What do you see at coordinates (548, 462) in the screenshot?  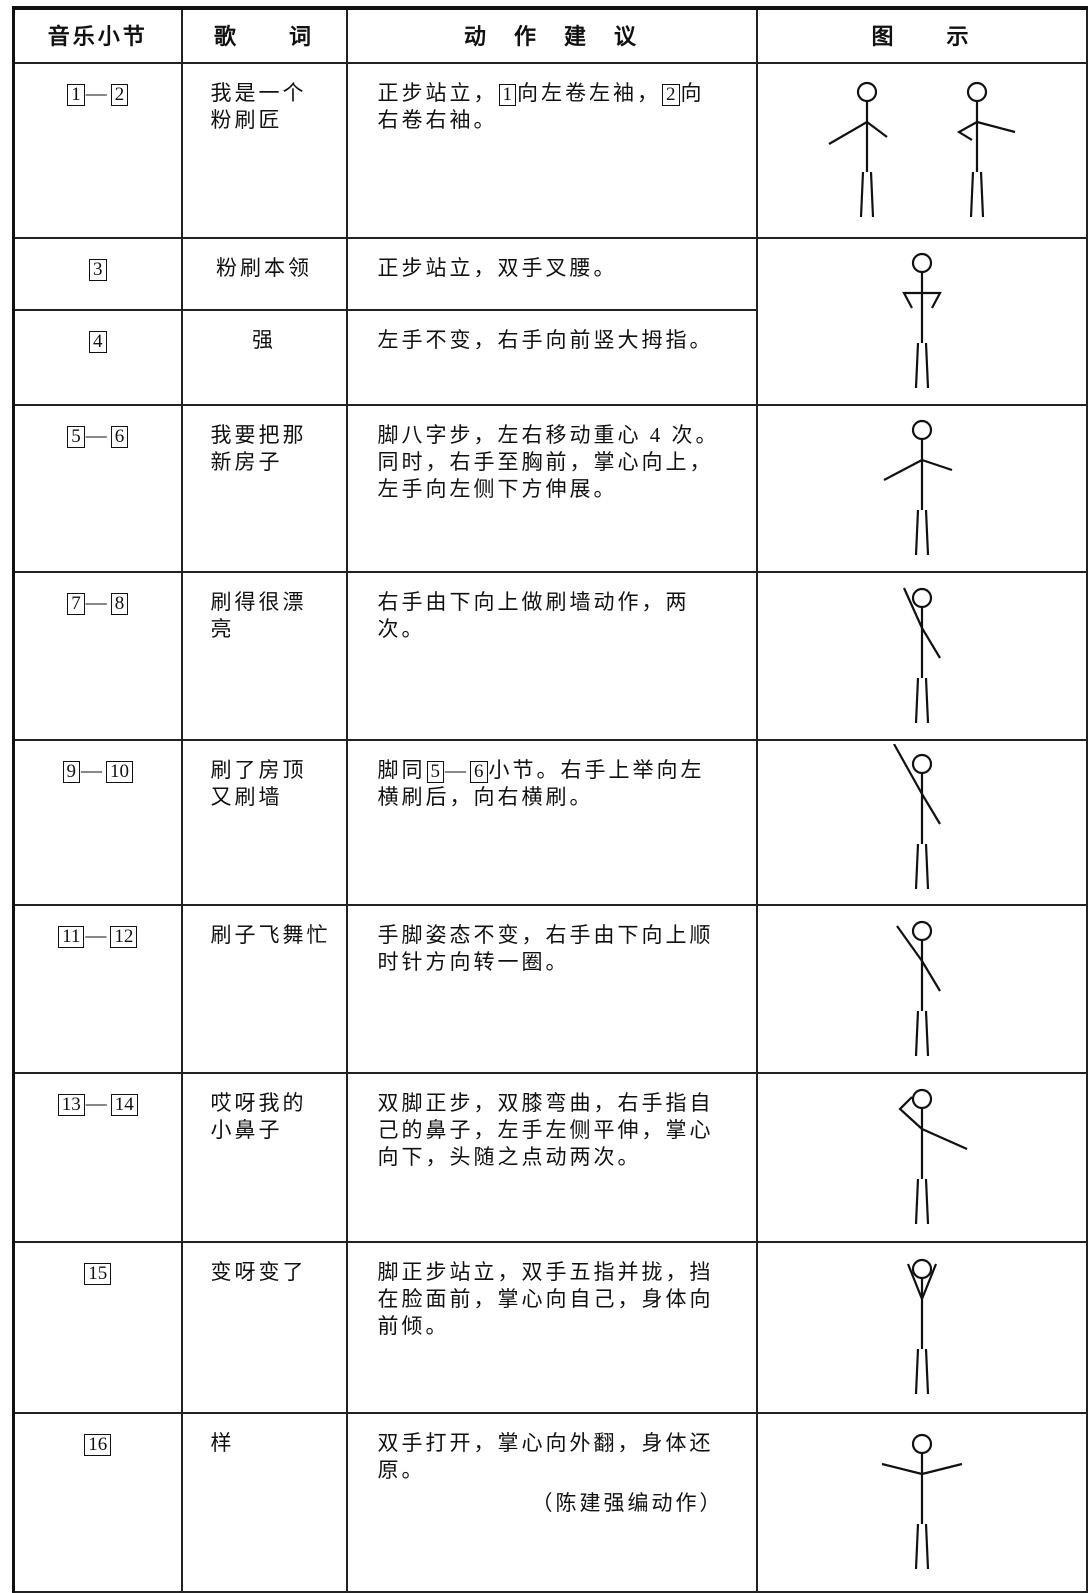 I see `action-text: 脚八字步，左右移动重心 4 次。同时，右手至胸前，掌心向上，左手向左侧下方伸展。` at bounding box center [548, 462].